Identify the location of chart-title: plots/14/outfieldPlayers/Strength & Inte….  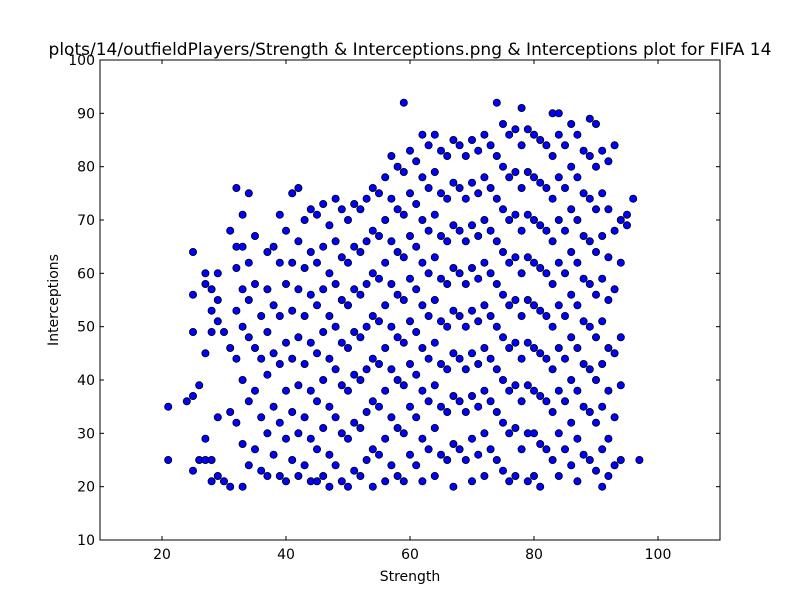
(410, 50).